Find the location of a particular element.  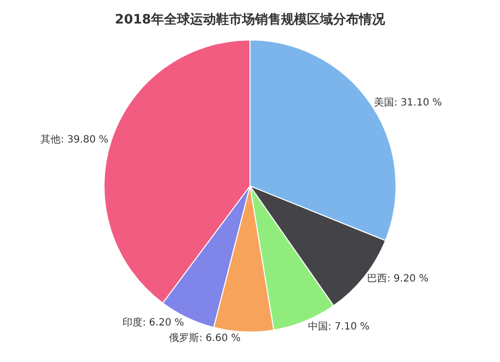

slice-label: 巴西: 9.20 % is located at coordinates (397, 279).